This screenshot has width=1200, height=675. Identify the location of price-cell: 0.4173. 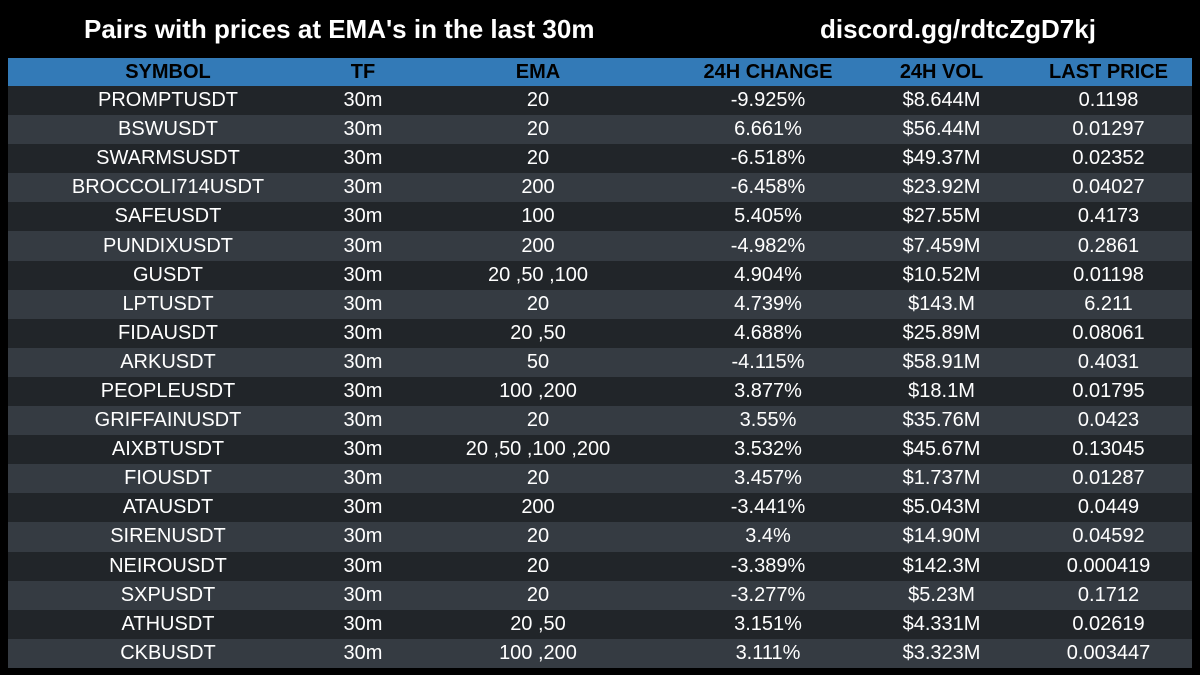
(1108, 216).